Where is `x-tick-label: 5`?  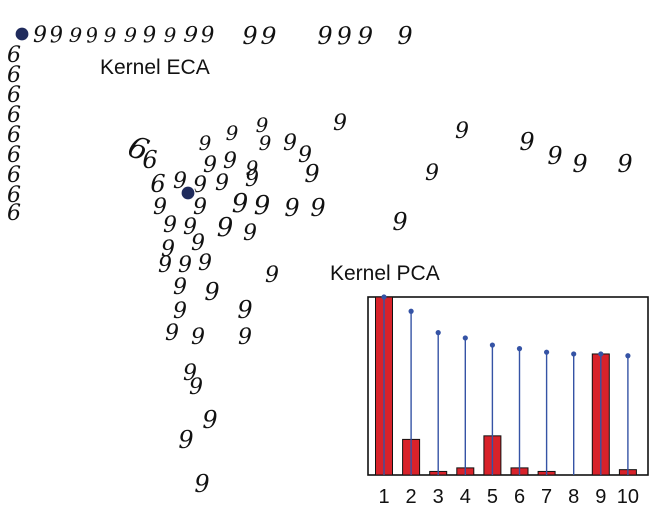 x-tick-label: 5 is located at coordinates (492, 497).